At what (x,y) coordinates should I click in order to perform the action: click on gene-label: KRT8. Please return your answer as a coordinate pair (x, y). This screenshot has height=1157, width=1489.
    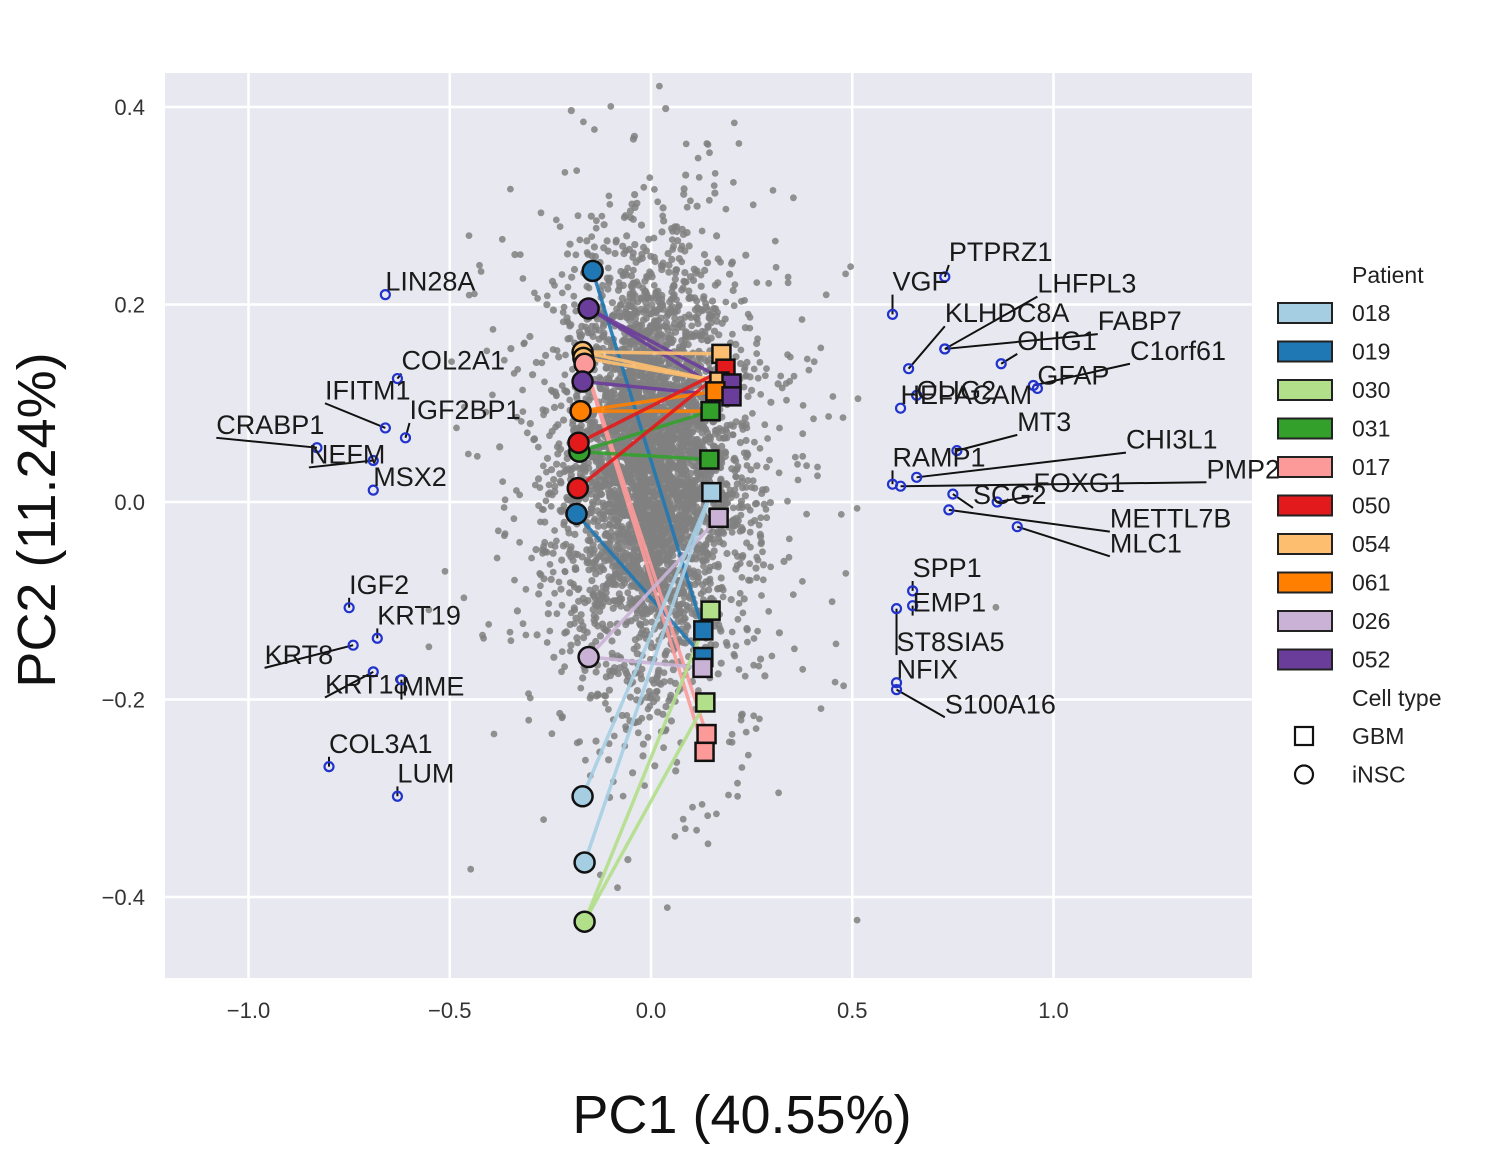
    Looking at the image, I should click on (299, 655).